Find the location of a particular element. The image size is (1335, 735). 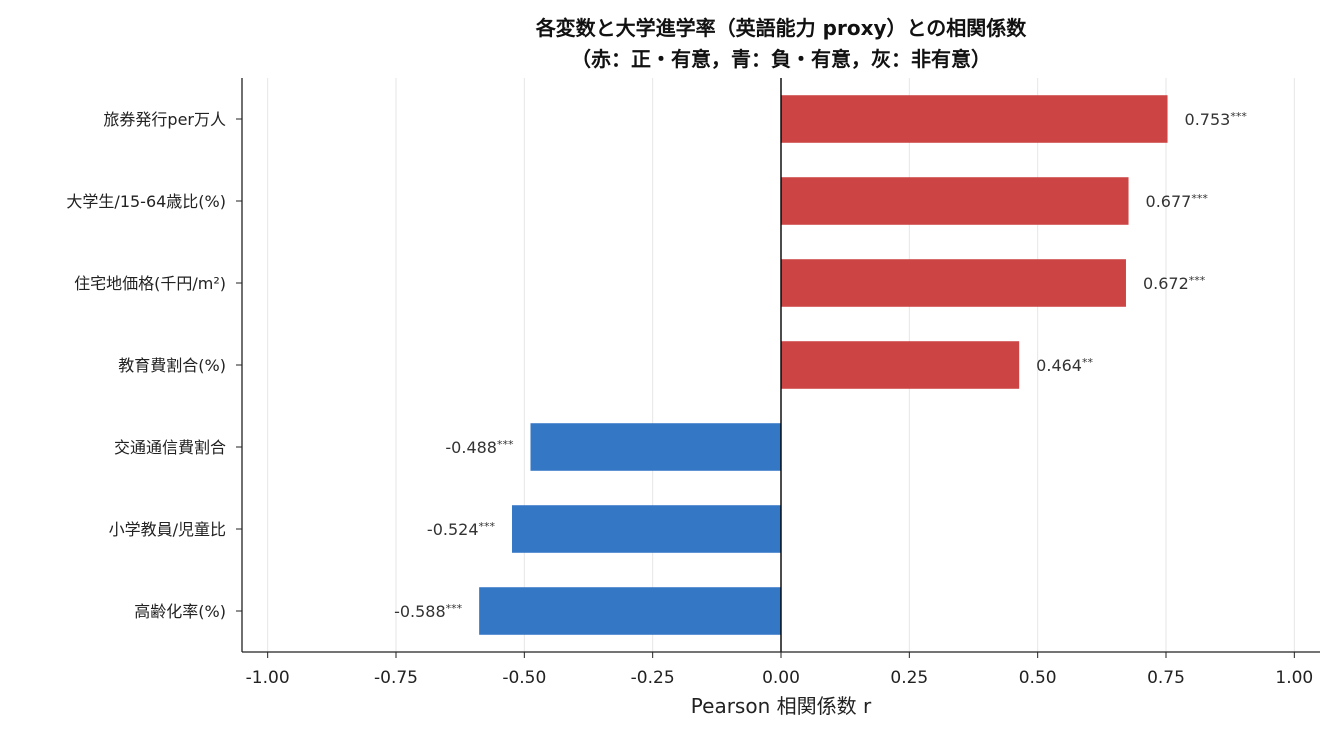

data-label: -0.588*** is located at coordinates (428, 611).